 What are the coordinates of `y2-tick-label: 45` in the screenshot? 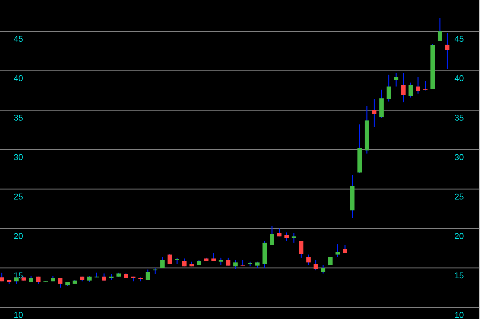 It's located at (459, 39).